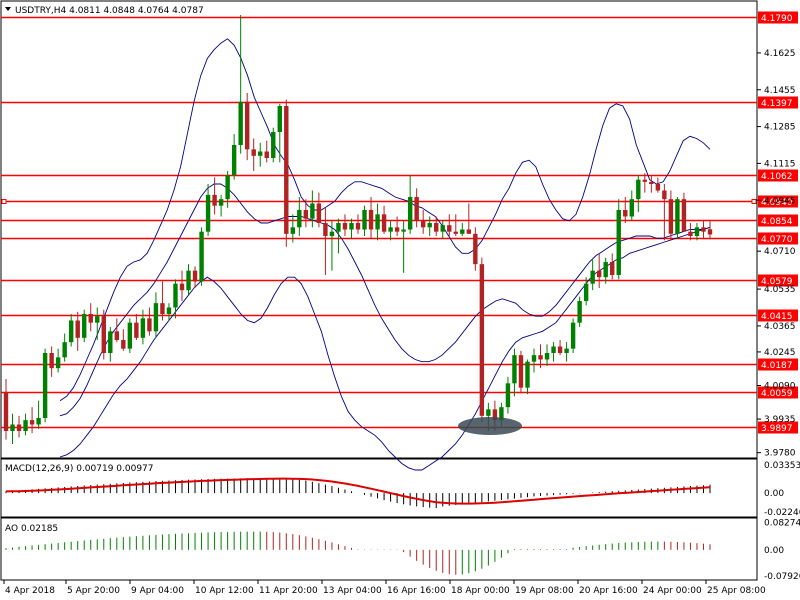 The image size is (800, 600). Describe the element at coordinates (782, 466) in the screenshot. I see `macd-tick-label: 0.03353` at that location.